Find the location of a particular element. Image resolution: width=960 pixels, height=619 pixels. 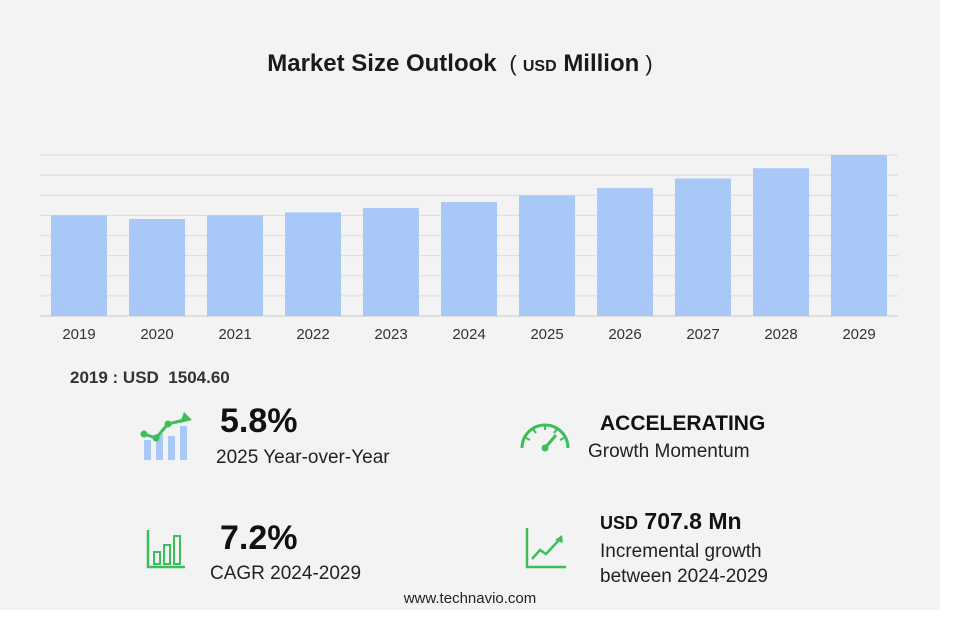

cagr-label: CAGR 2024-2029 is located at coordinates (286, 573).